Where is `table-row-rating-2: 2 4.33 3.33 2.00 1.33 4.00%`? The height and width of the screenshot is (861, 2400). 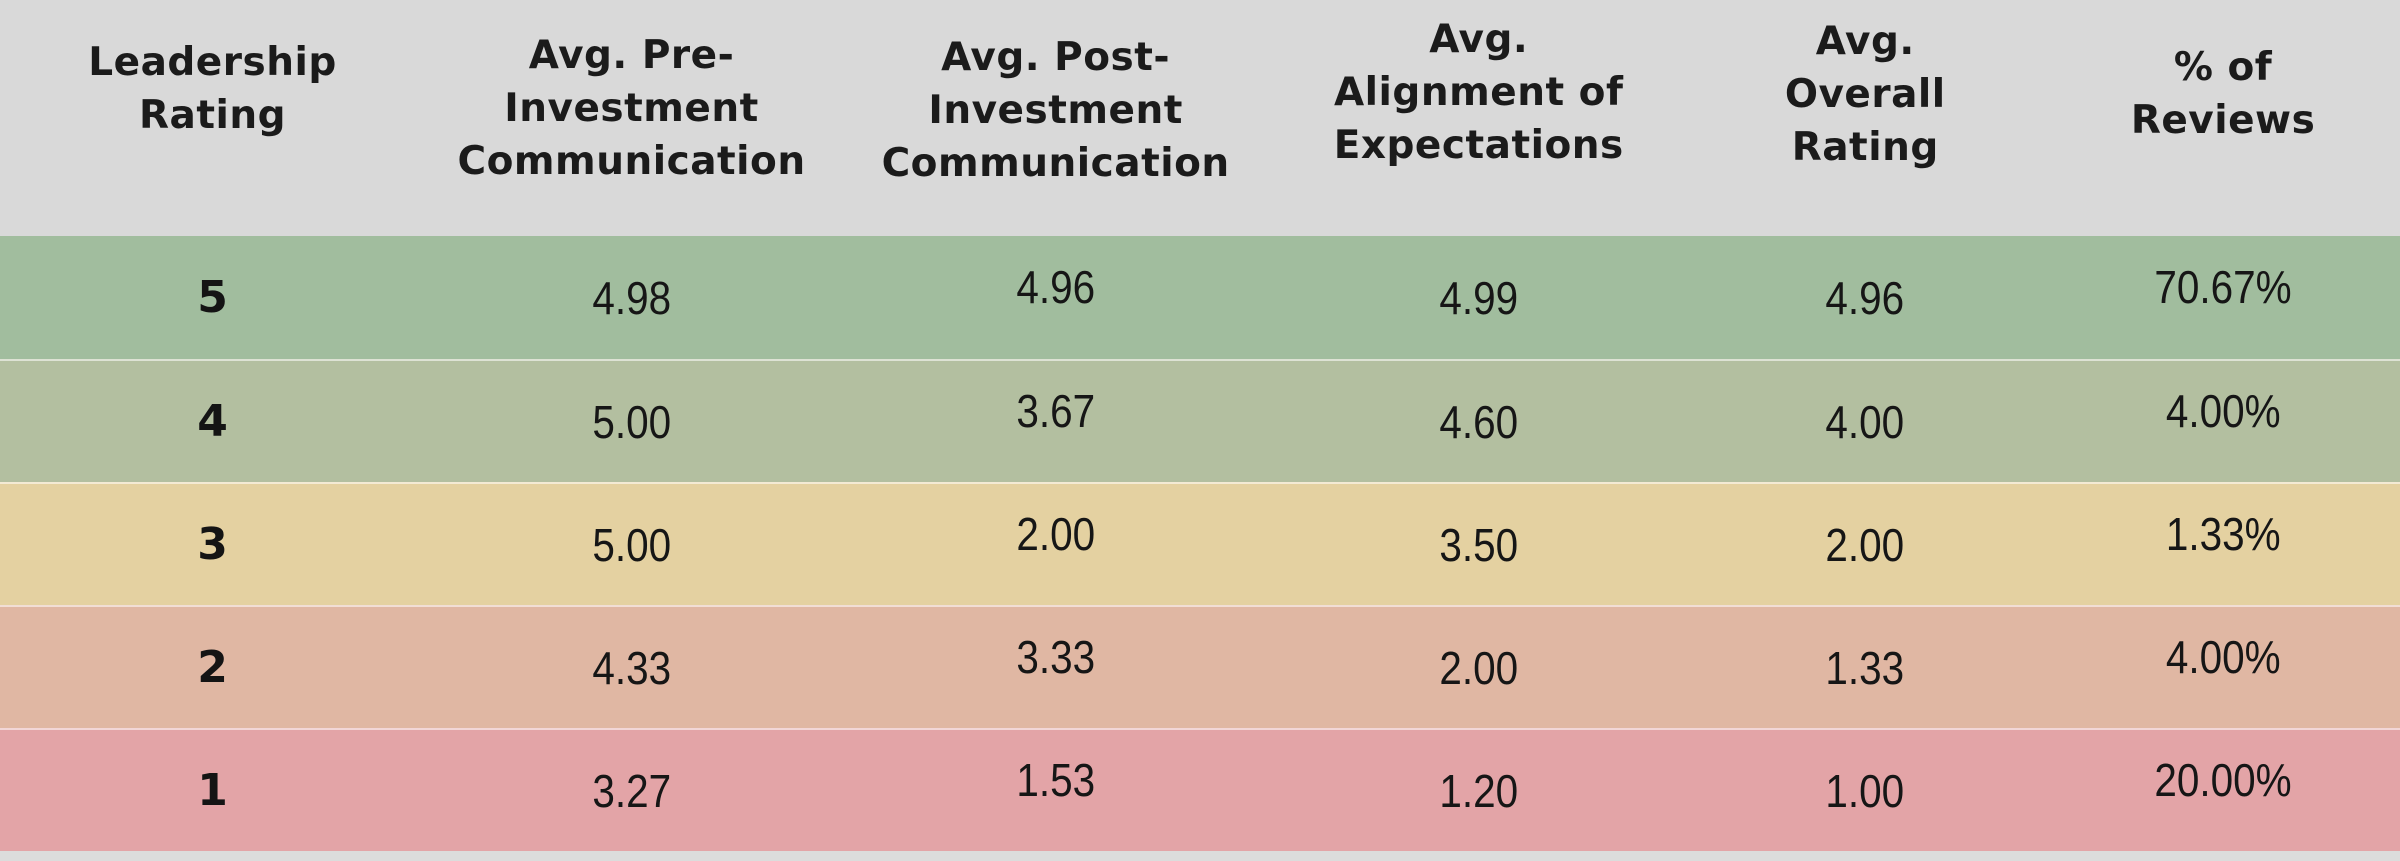
table-row-rating-2: 2 4.33 3.33 2.00 1.33 4.00% is located at coordinates (1200, 666).